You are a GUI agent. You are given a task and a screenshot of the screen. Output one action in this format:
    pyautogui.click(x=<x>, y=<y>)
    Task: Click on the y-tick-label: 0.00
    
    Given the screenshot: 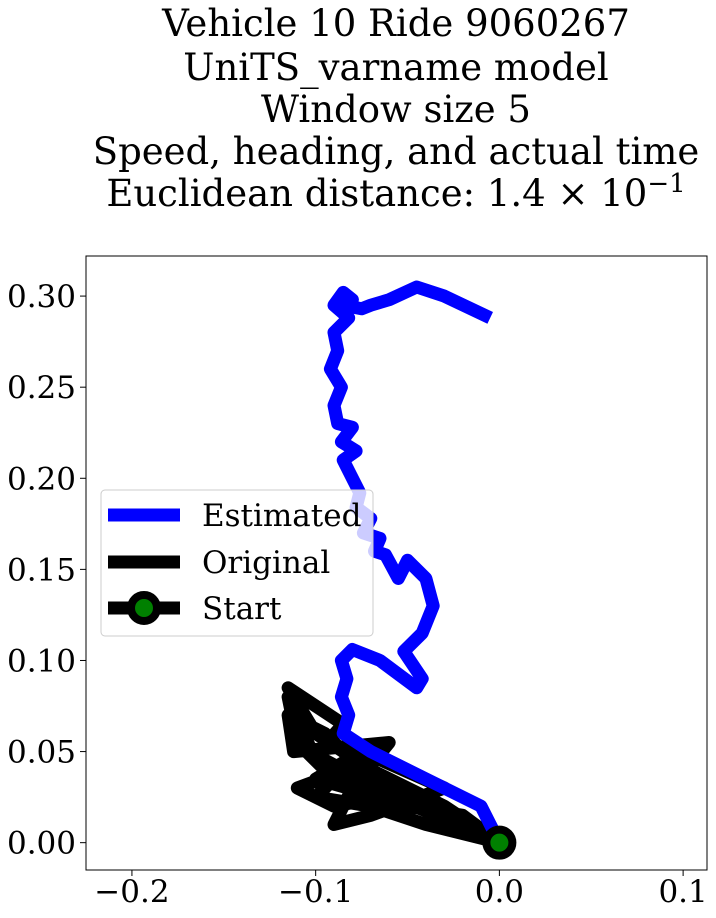 What is the action you would take?
    pyautogui.click(x=41, y=844)
    